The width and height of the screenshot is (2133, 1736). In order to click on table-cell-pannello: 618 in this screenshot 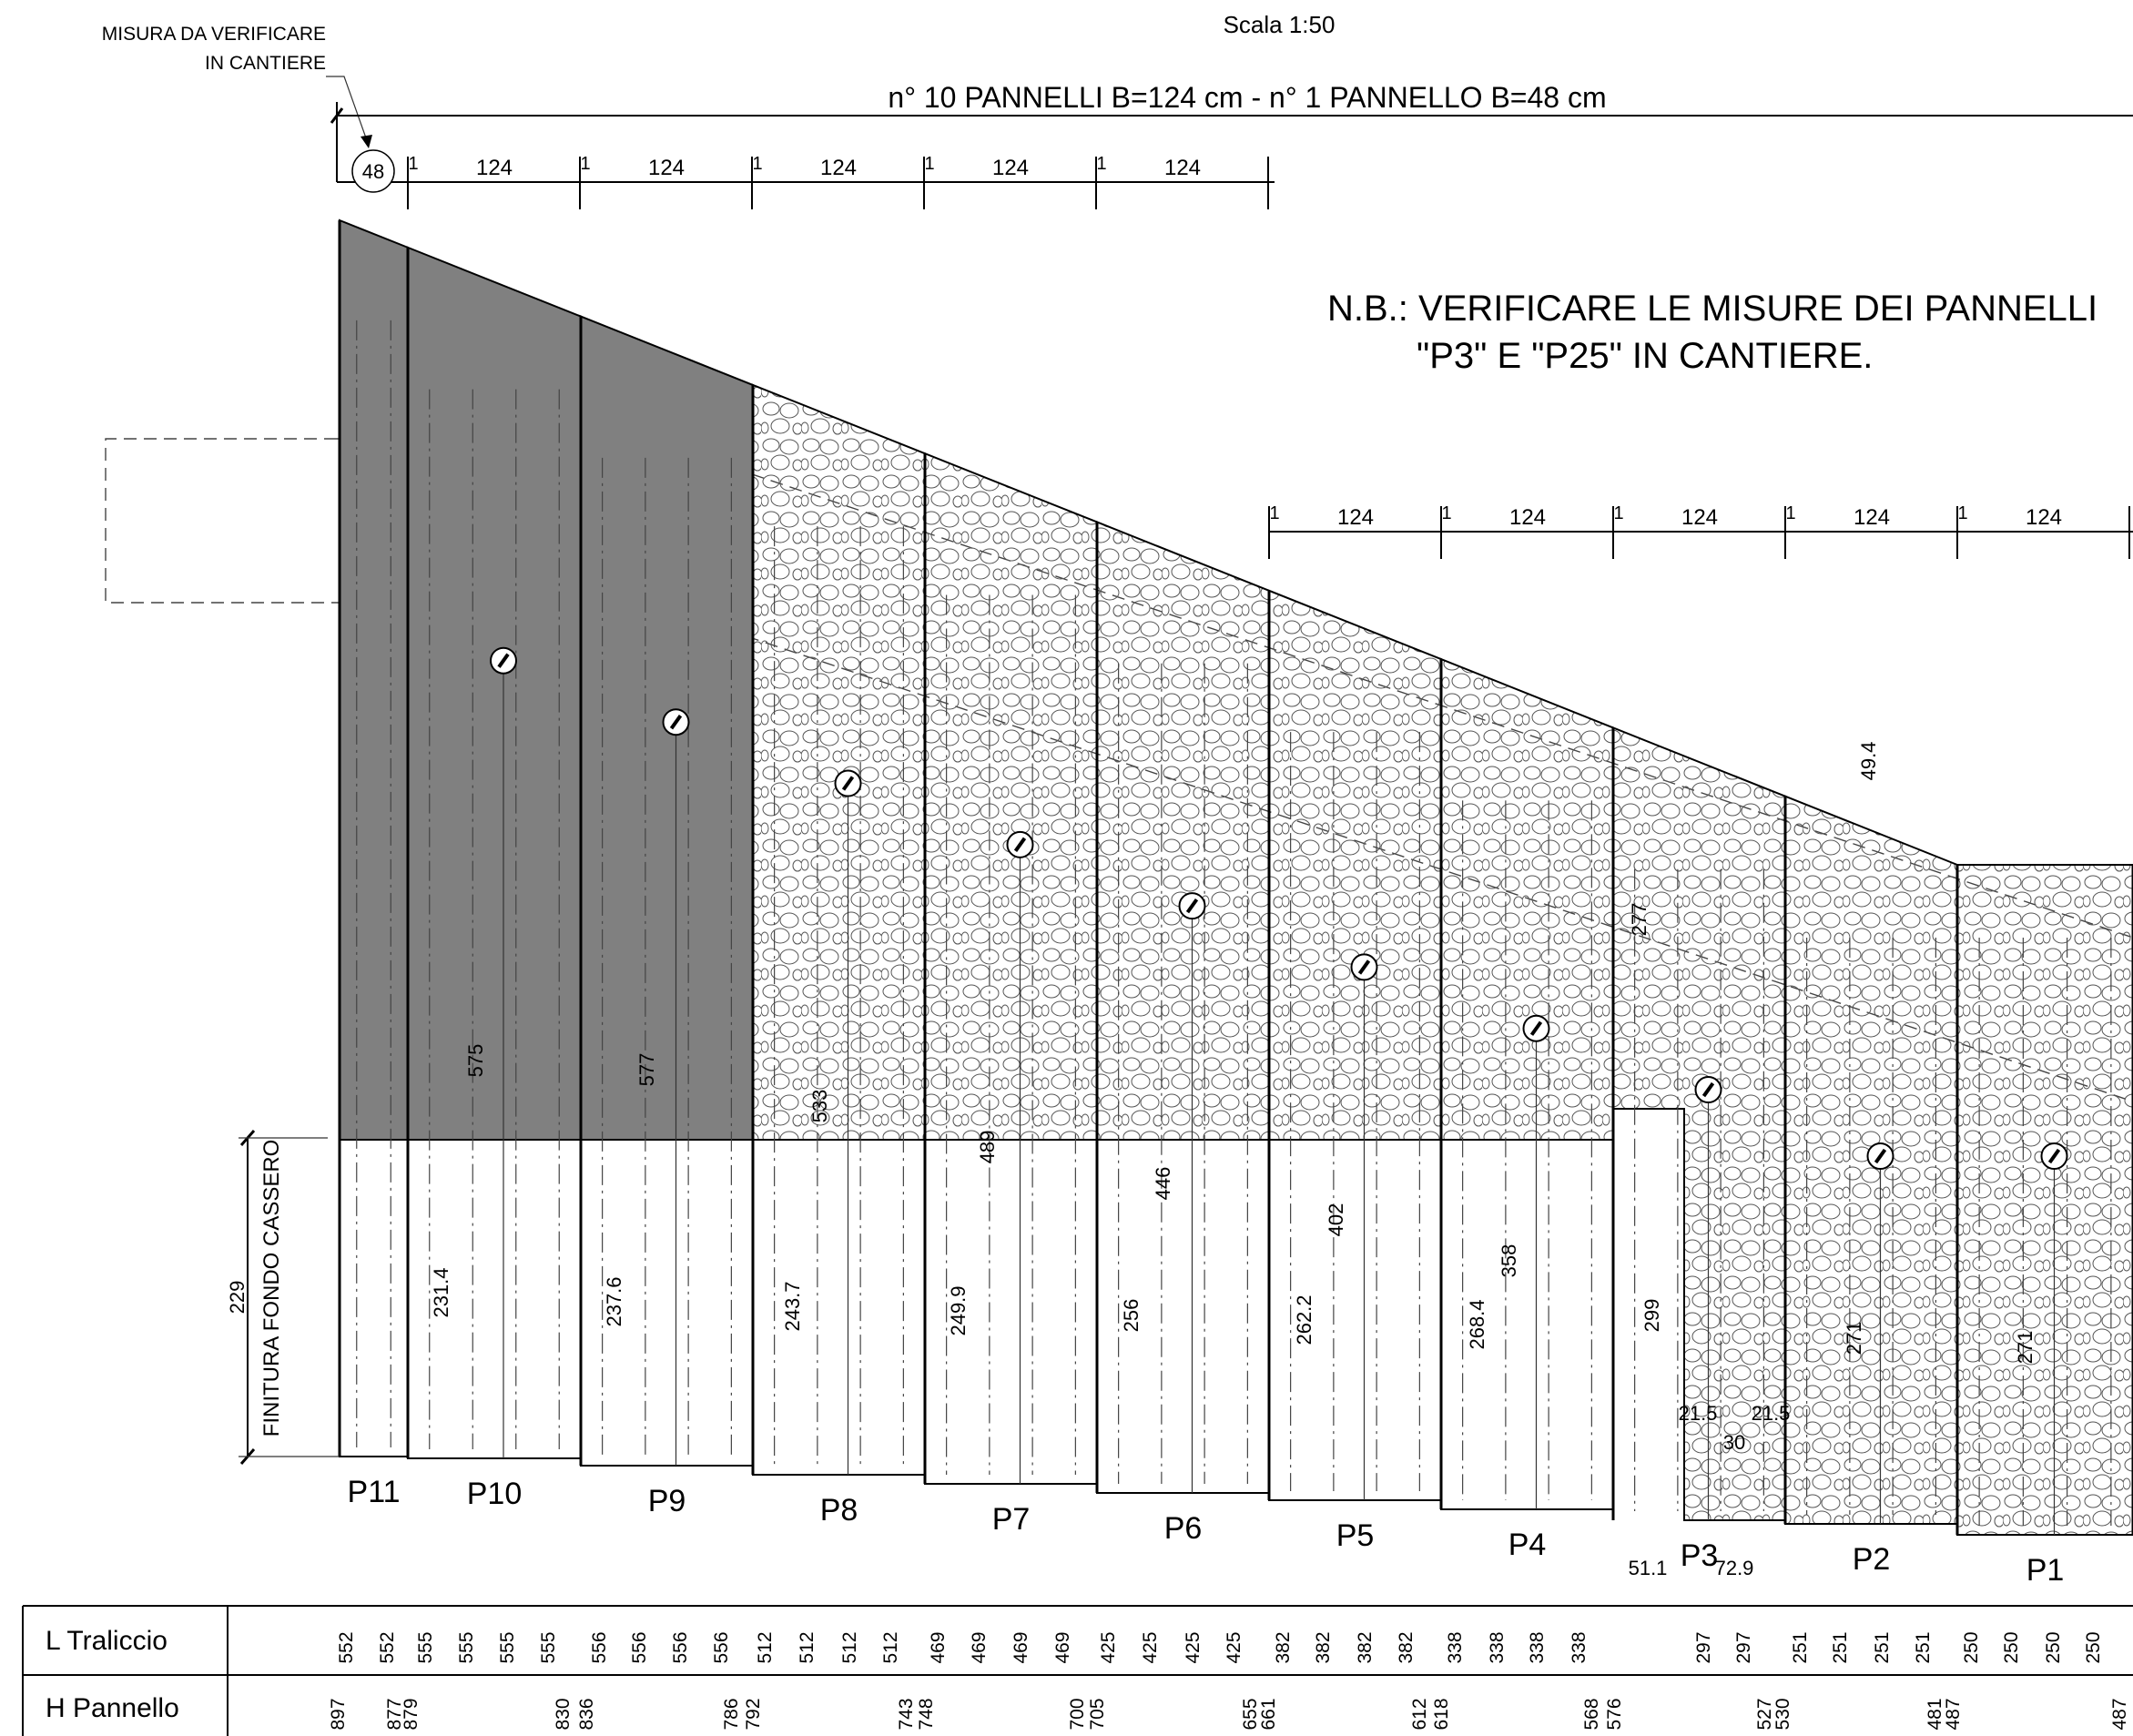, I will do `click(1441, 1714)`.